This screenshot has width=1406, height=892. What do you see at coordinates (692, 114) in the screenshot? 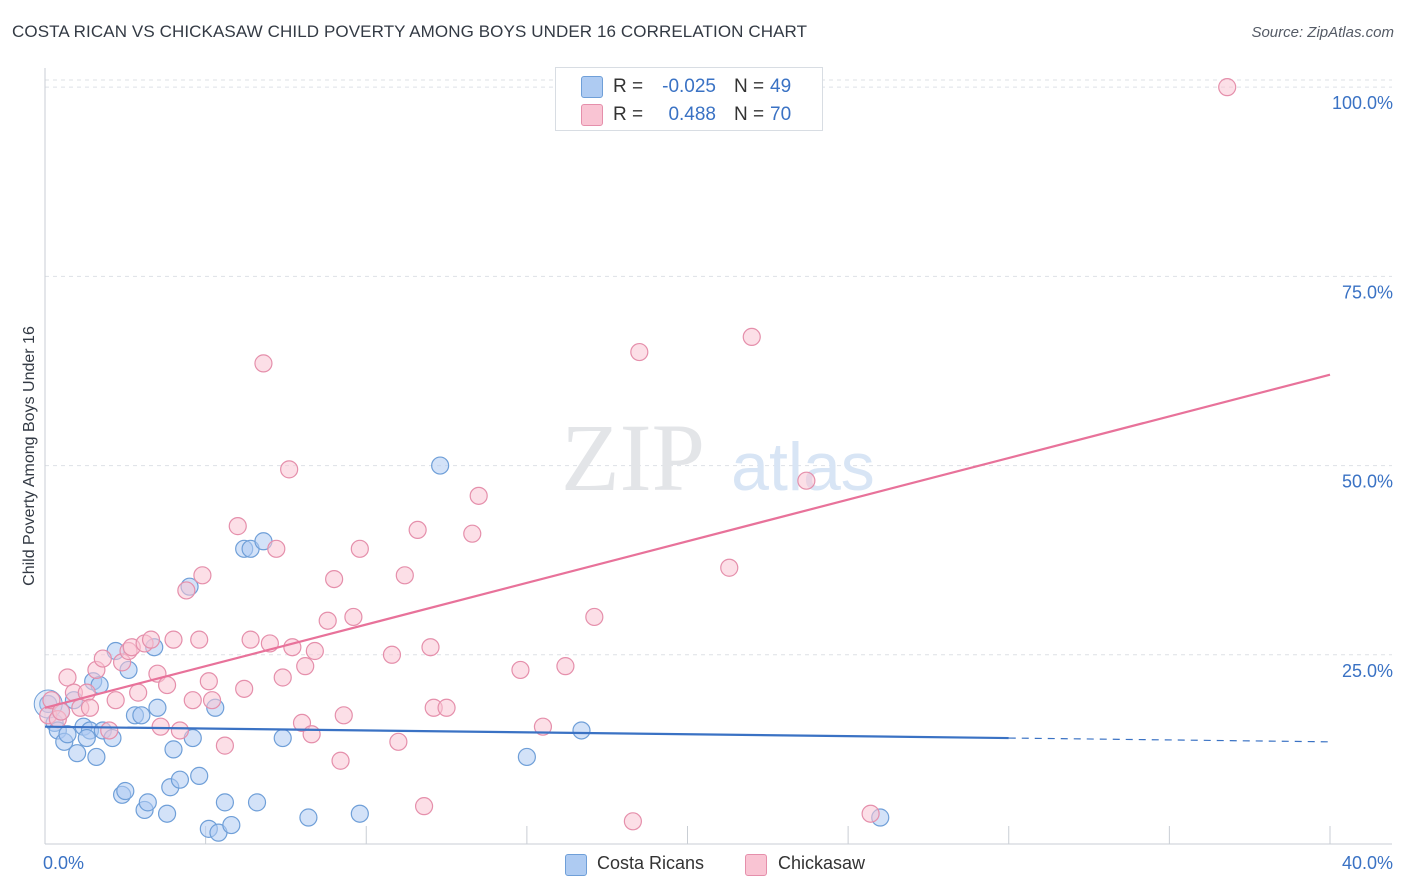
I see `legend-r-value: 0.488` at bounding box center [692, 114].